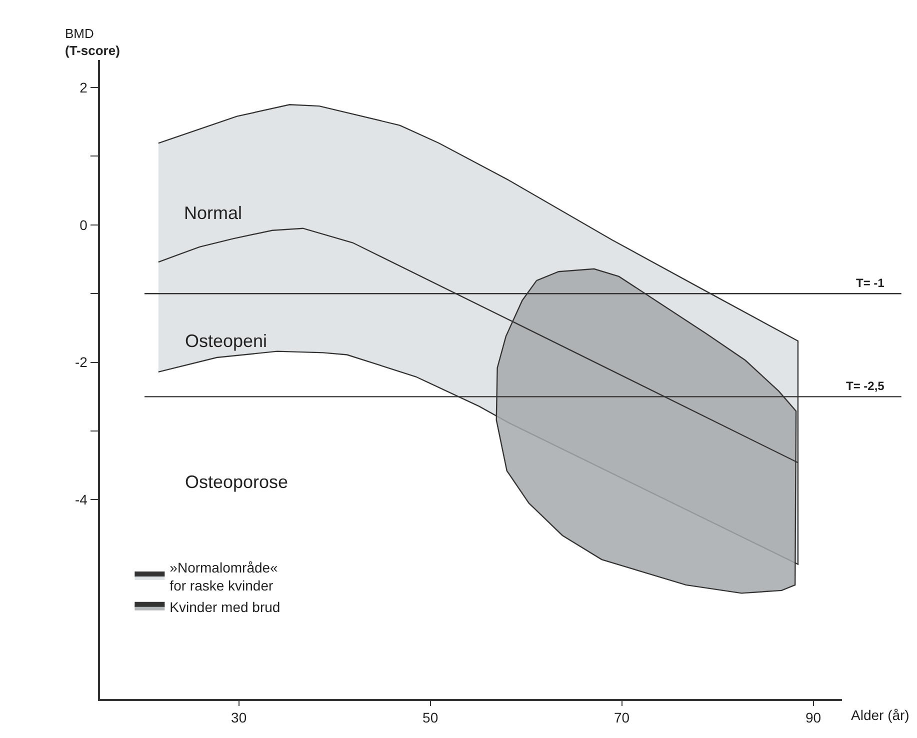  What do you see at coordinates (84, 224) in the screenshot?
I see `y-tick-label: 0` at bounding box center [84, 224].